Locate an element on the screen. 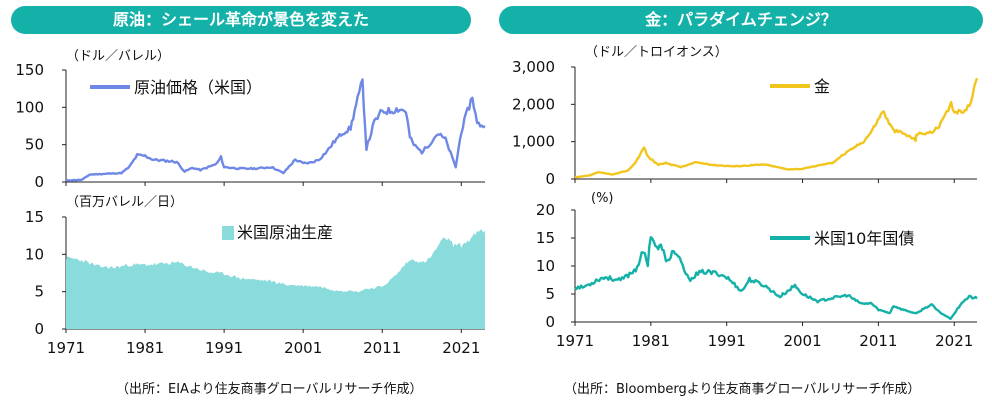 The image size is (992, 410). right-panel-title: 金：パラダイムチェンジ？ is located at coordinates (741, 20).